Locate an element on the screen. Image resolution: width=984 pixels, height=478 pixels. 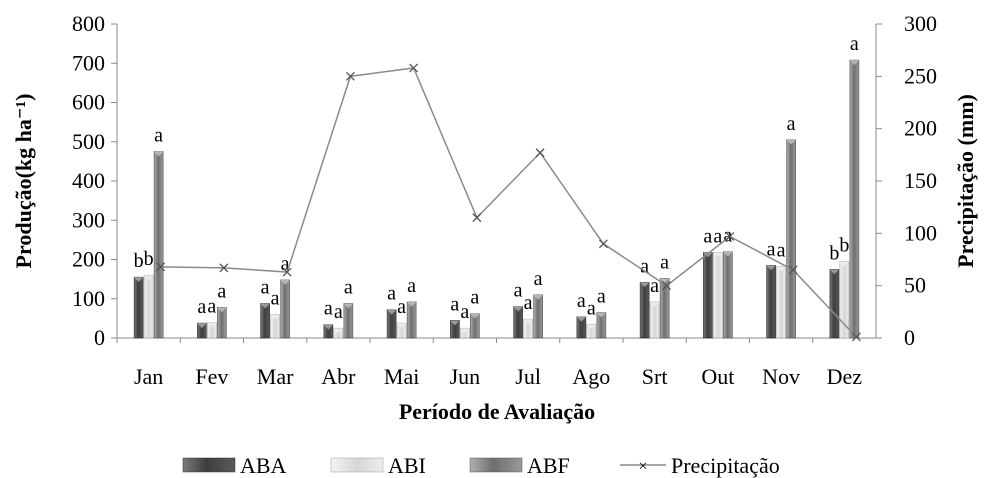
y-ticks-right: 0 50 100 150 200 250 300 is located at coordinates (906, 180).